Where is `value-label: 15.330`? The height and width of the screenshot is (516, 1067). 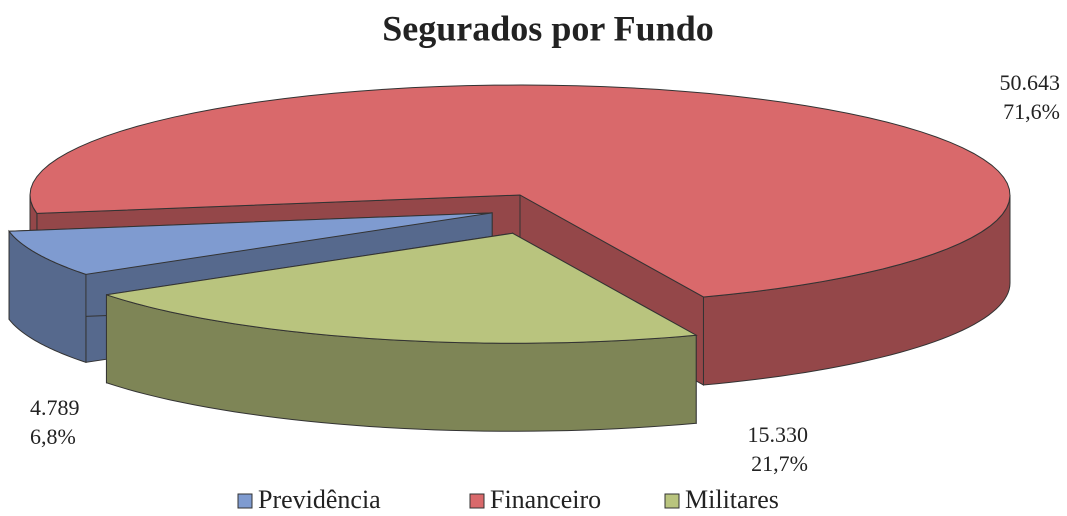
value-label: 15.330 is located at coordinates (778, 434).